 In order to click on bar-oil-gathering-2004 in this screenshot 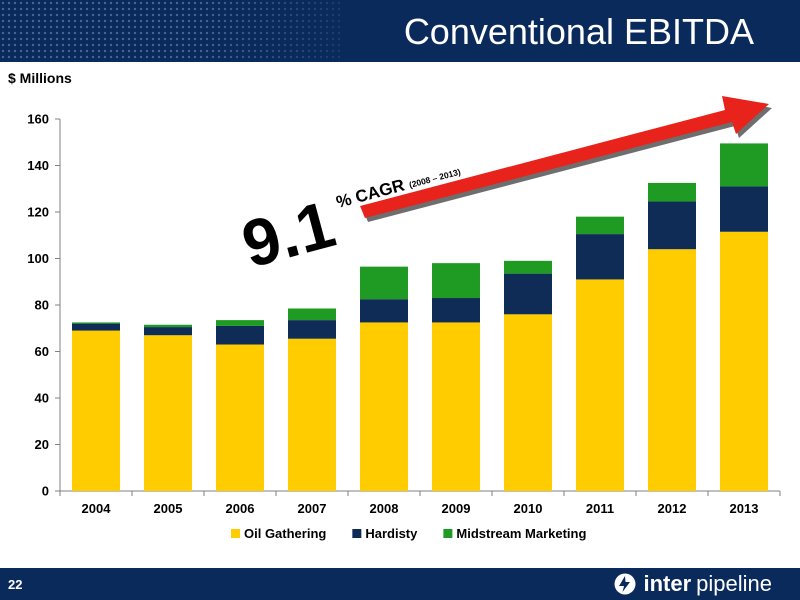, I will do `click(96, 410)`.